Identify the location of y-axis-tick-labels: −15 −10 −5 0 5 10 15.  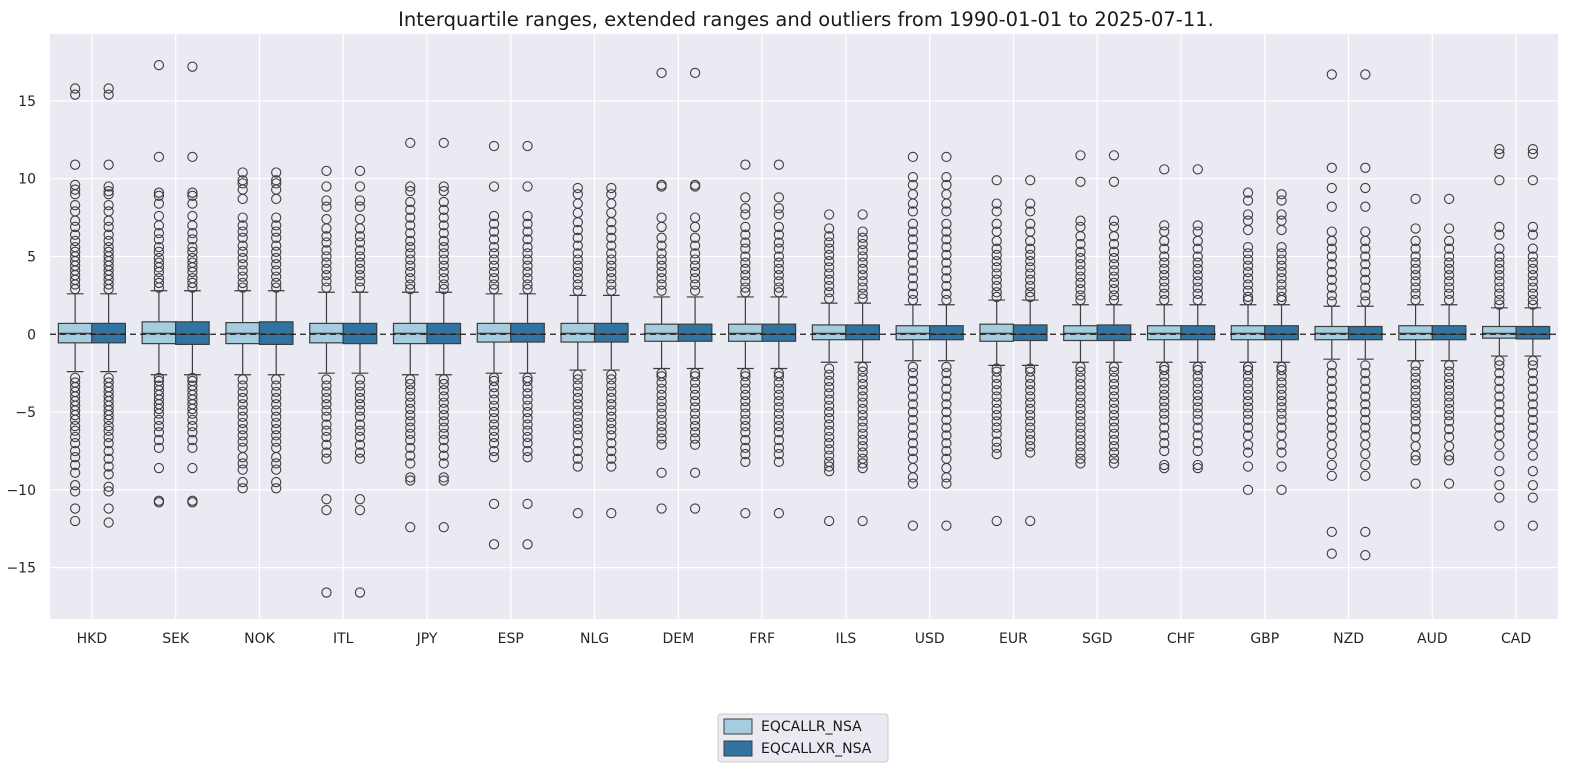
(21, 335).